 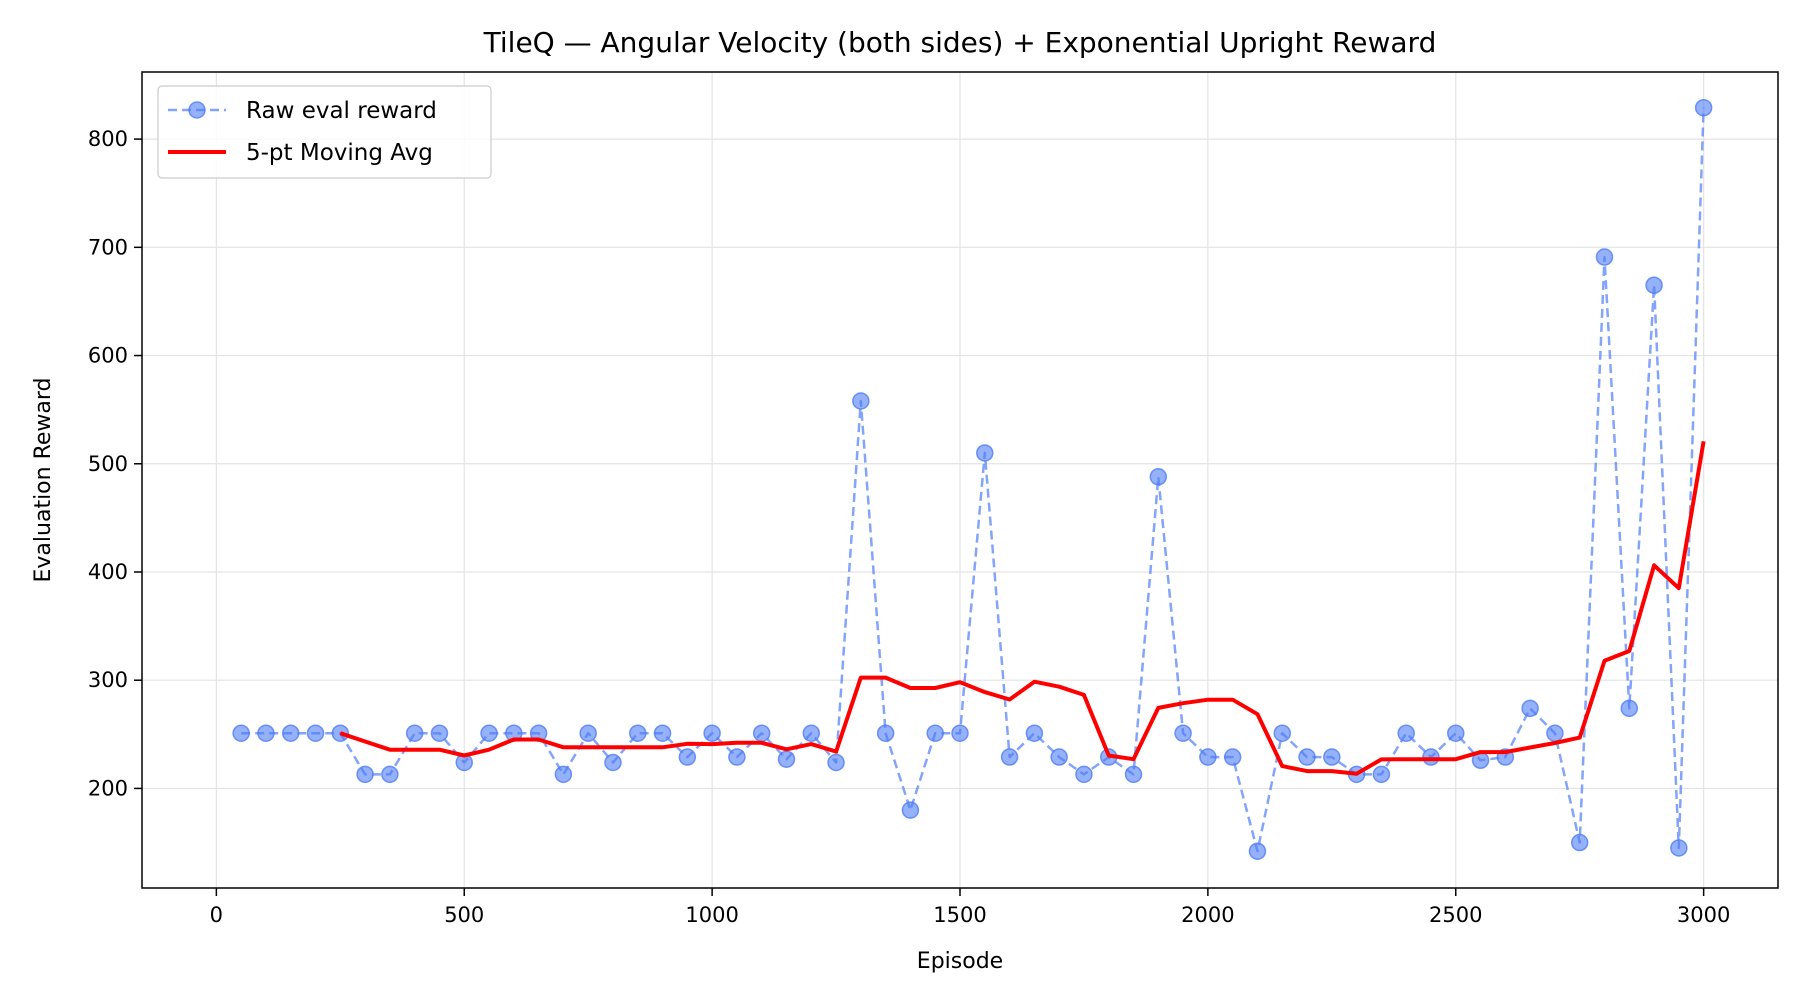 What do you see at coordinates (108, 139) in the screenshot?
I see `y-tick-label: 800` at bounding box center [108, 139].